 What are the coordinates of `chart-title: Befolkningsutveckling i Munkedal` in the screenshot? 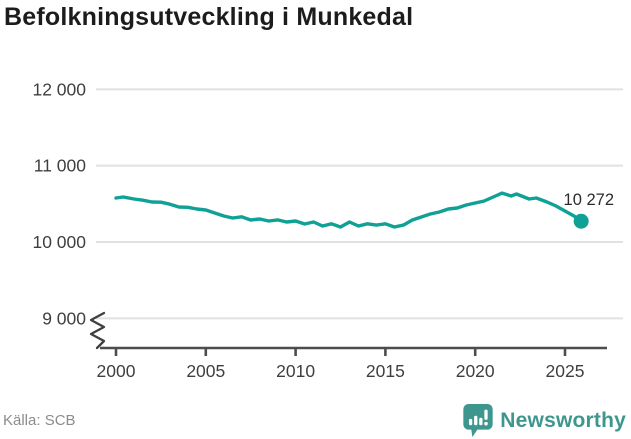 It's located at (209, 17).